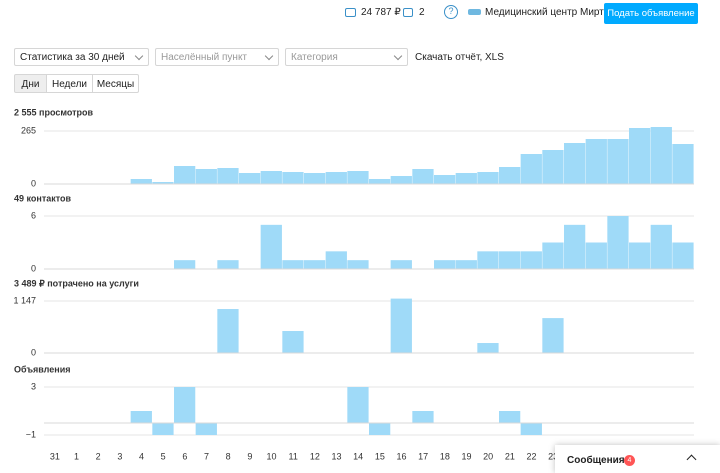  I want to click on chart-title: 3 489 ₽ потрачено на услуги, so click(76, 283).